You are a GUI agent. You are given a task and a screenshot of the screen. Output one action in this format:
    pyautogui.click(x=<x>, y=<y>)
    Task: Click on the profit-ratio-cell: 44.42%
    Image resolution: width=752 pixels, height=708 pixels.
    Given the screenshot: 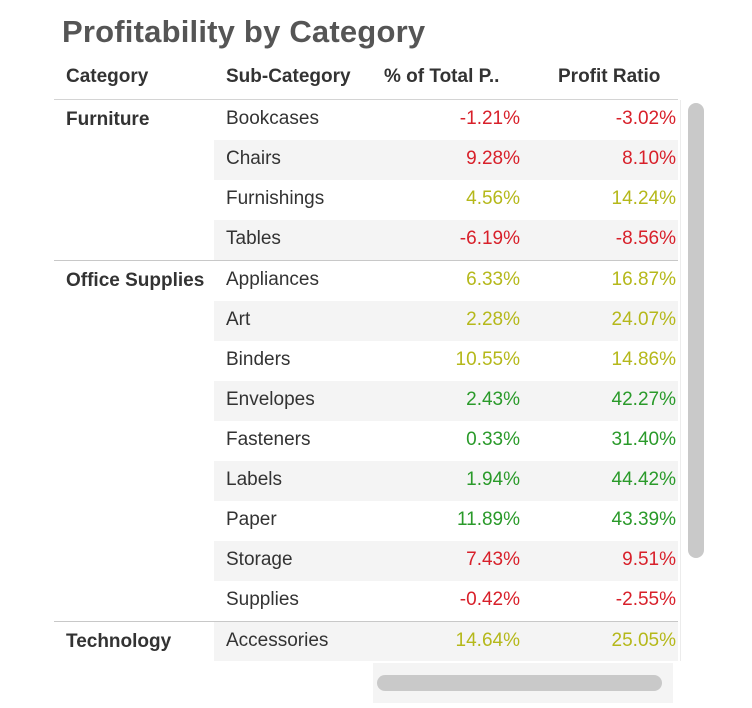 What is the action you would take?
    pyautogui.click(x=643, y=479)
    